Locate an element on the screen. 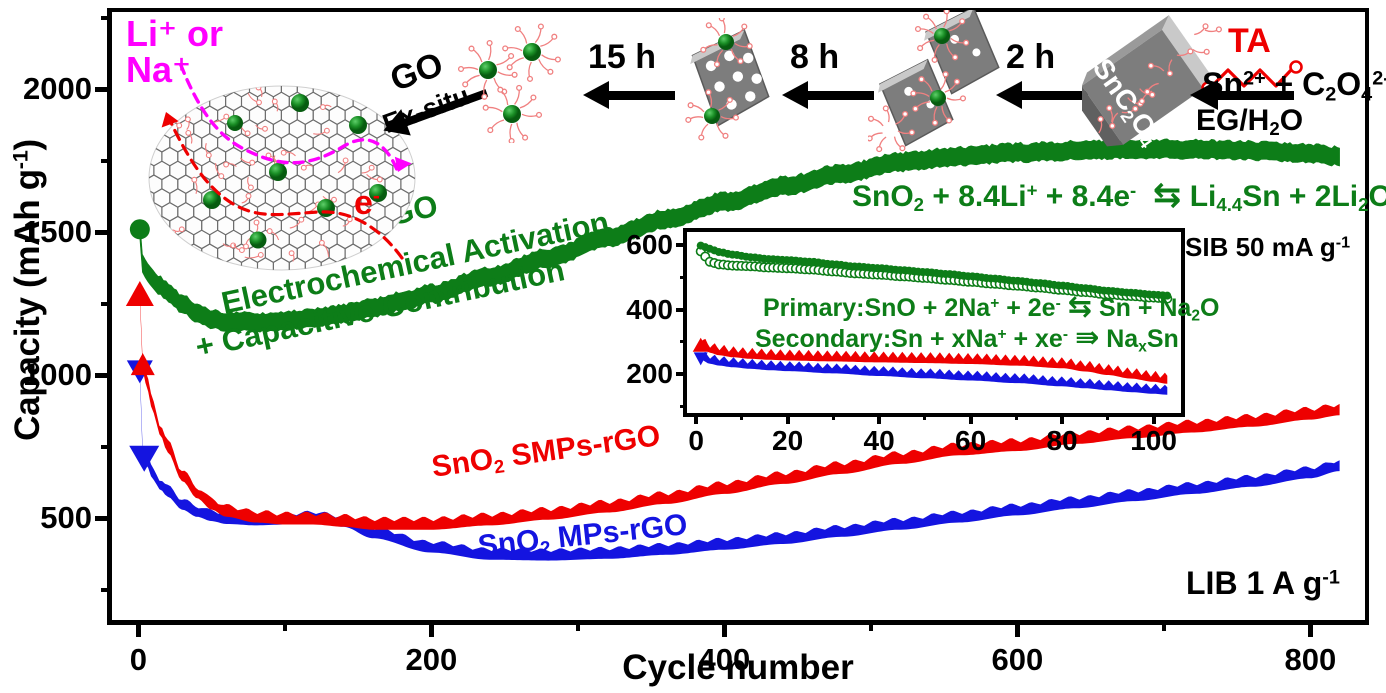 The width and height of the screenshot is (1386, 693). lib-rate-text: LIB 1 A g is located at coordinates (1254, 583).